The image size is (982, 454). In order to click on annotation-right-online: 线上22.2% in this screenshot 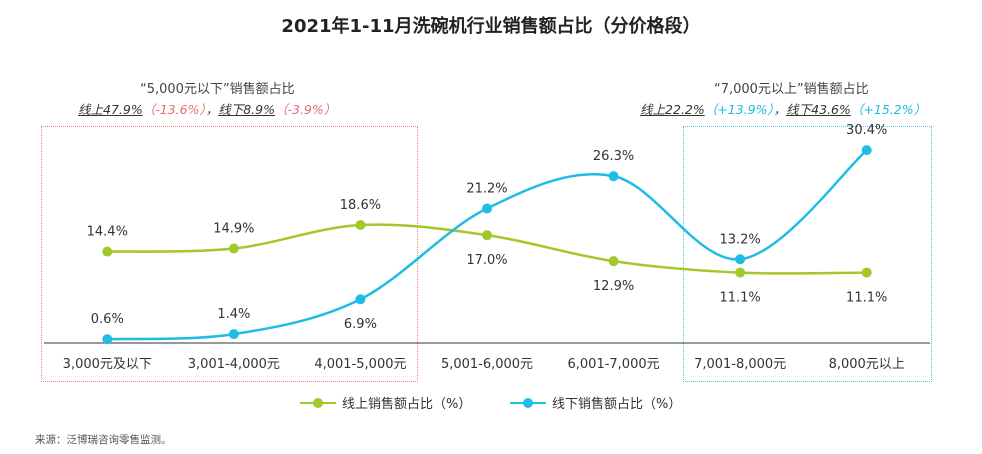, I will do `click(672, 109)`.